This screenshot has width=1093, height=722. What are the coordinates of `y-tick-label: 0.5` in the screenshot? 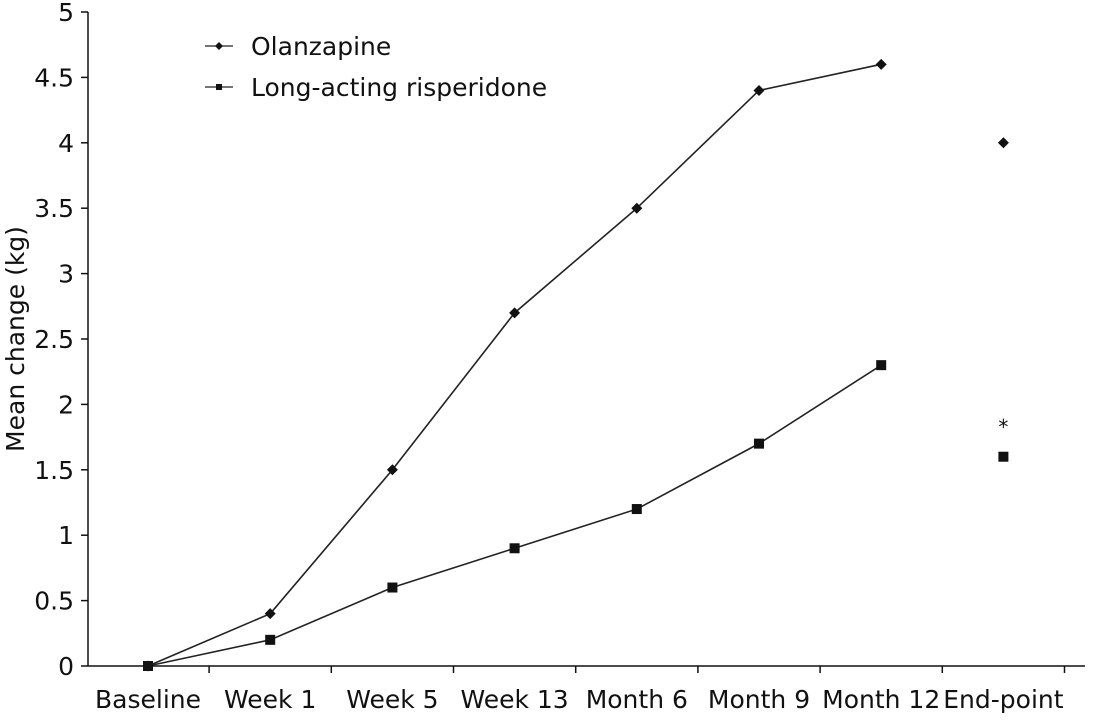 It's located at (54, 601).